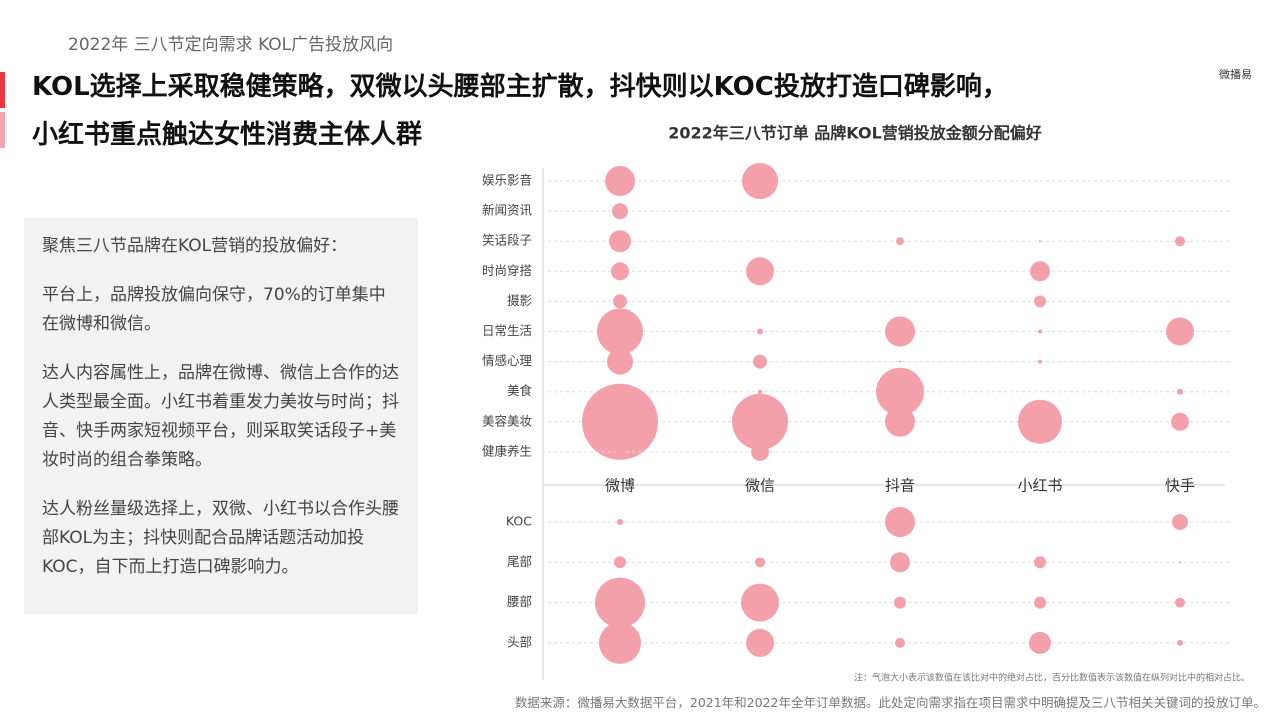 The image size is (1280, 720). What do you see at coordinates (900, 486) in the screenshot?
I see `x-tick-label: 抖音` at bounding box center [900, 486].